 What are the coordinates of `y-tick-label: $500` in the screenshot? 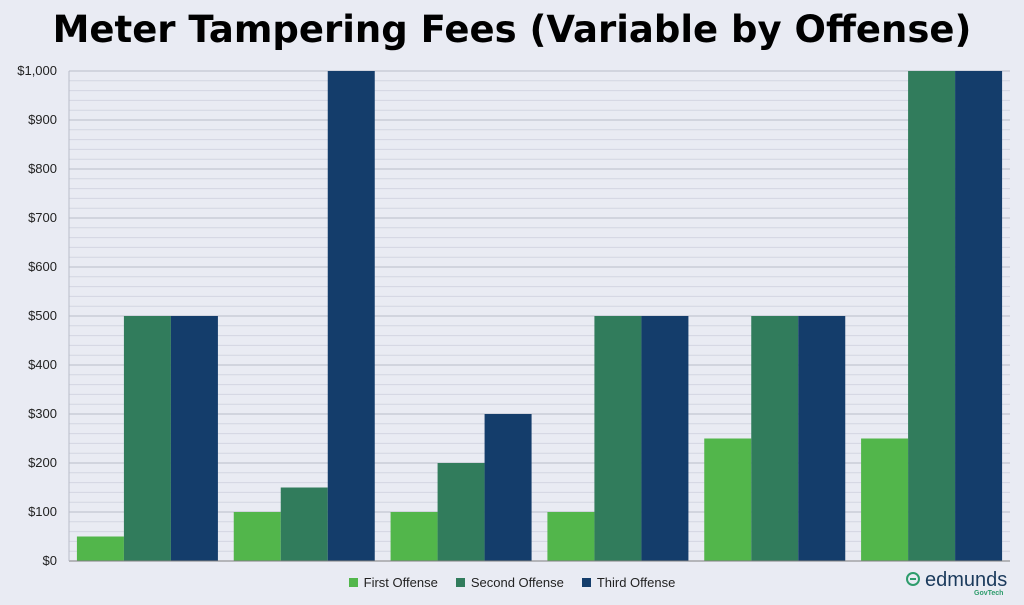 It's located at (42, 315).